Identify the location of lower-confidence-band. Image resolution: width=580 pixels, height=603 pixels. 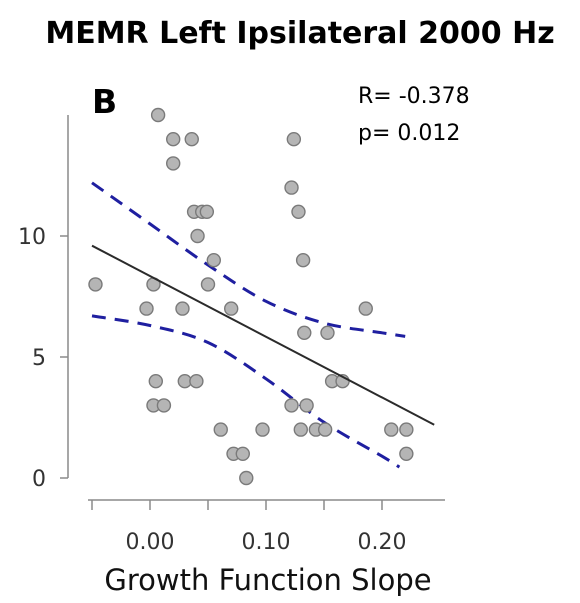
(246, 391).